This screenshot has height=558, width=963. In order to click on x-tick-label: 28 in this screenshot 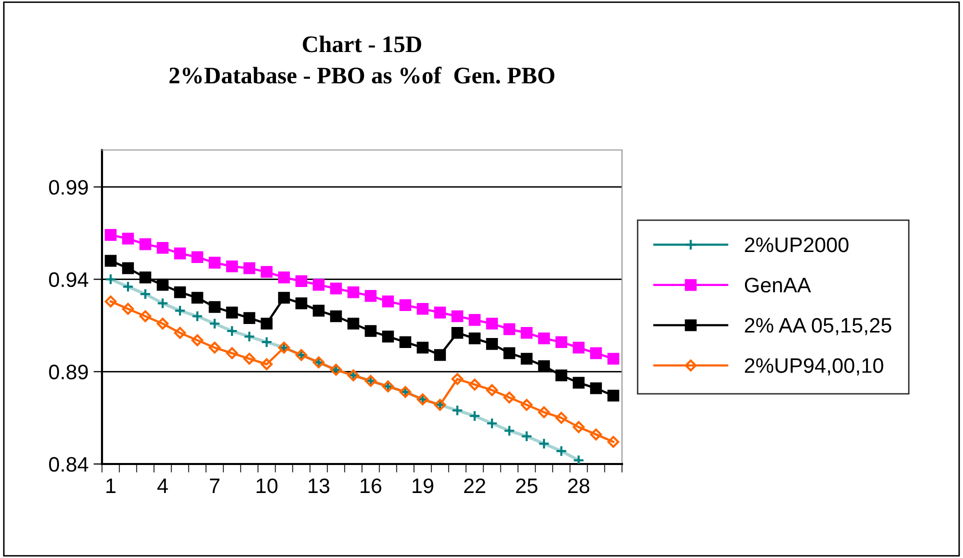, I will do `click(579, 486)`.